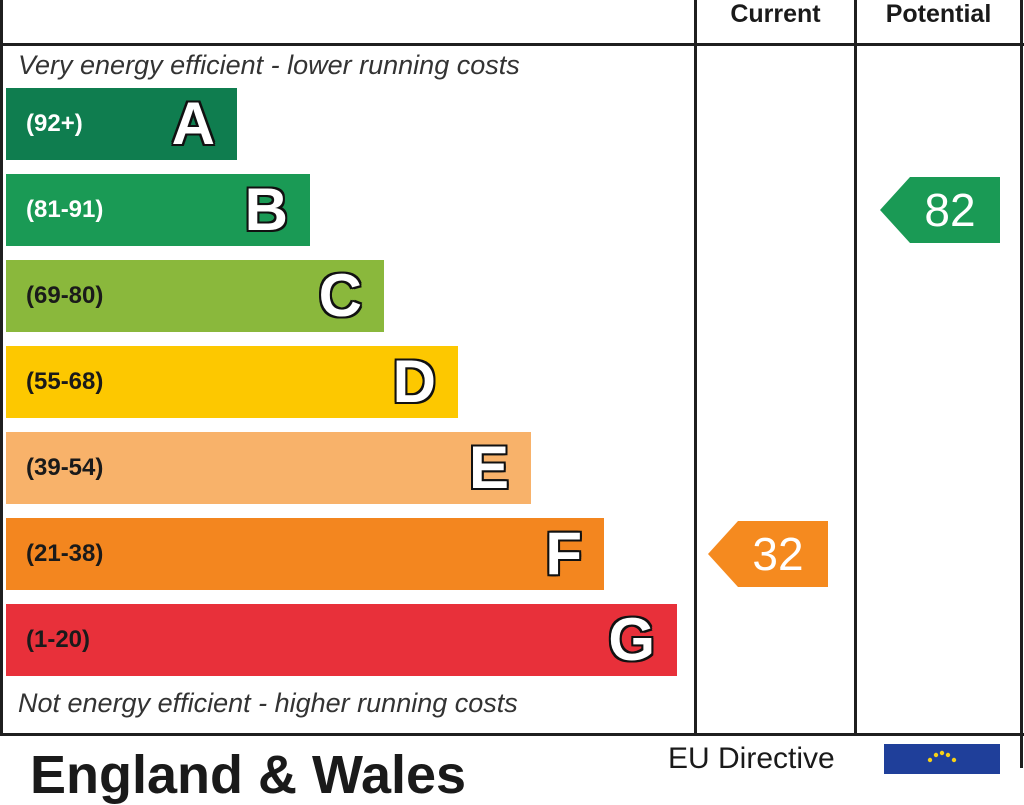 This screenshot has height=805, width=1024. Describe the element at coordinates (195, 296) in the screenshot. I see `rating-band-c: (69-80) C` at that location.